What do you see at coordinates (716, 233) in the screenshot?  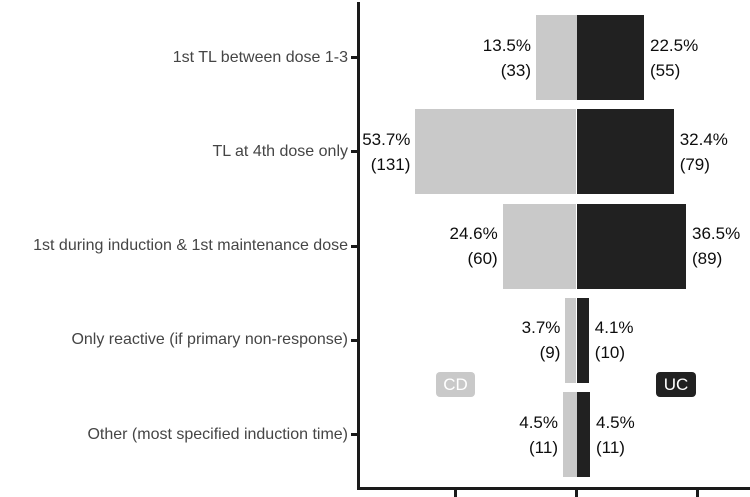 I see `value-pct-uc: 36.5%` at bounding box center [716, 233].